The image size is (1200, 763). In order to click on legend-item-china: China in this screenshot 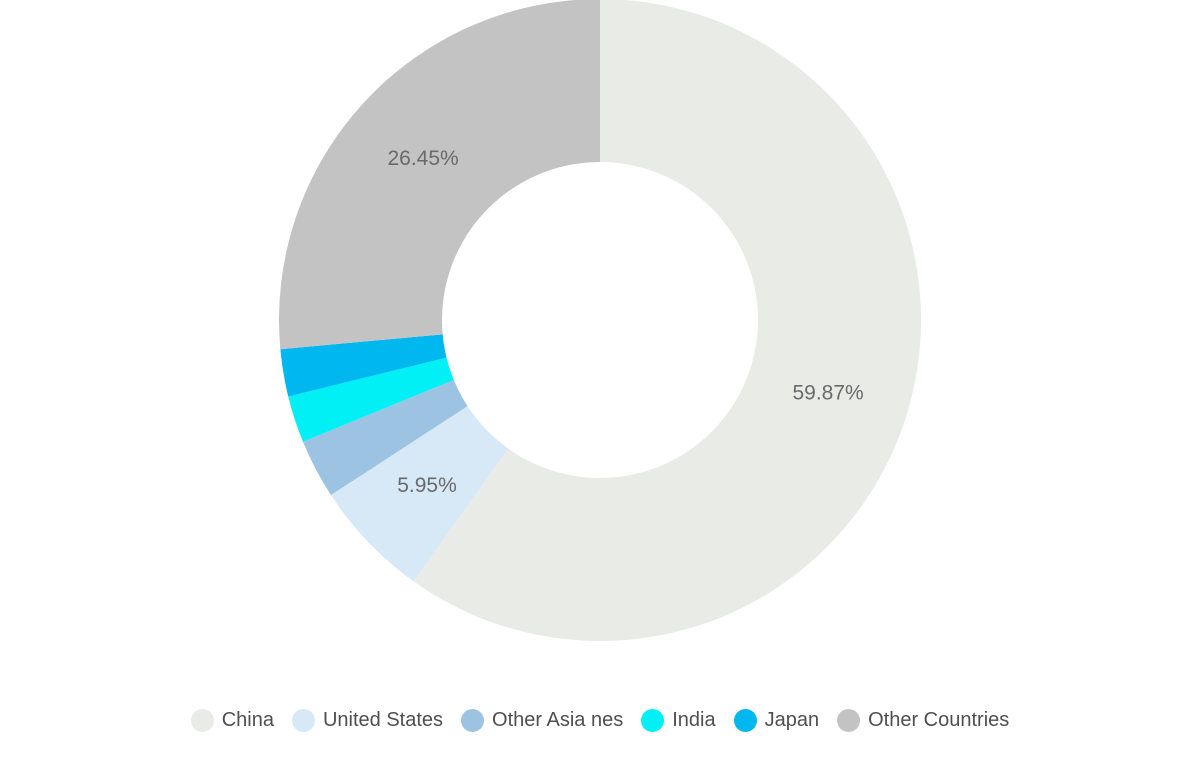, I will do `click(232, 720)`.